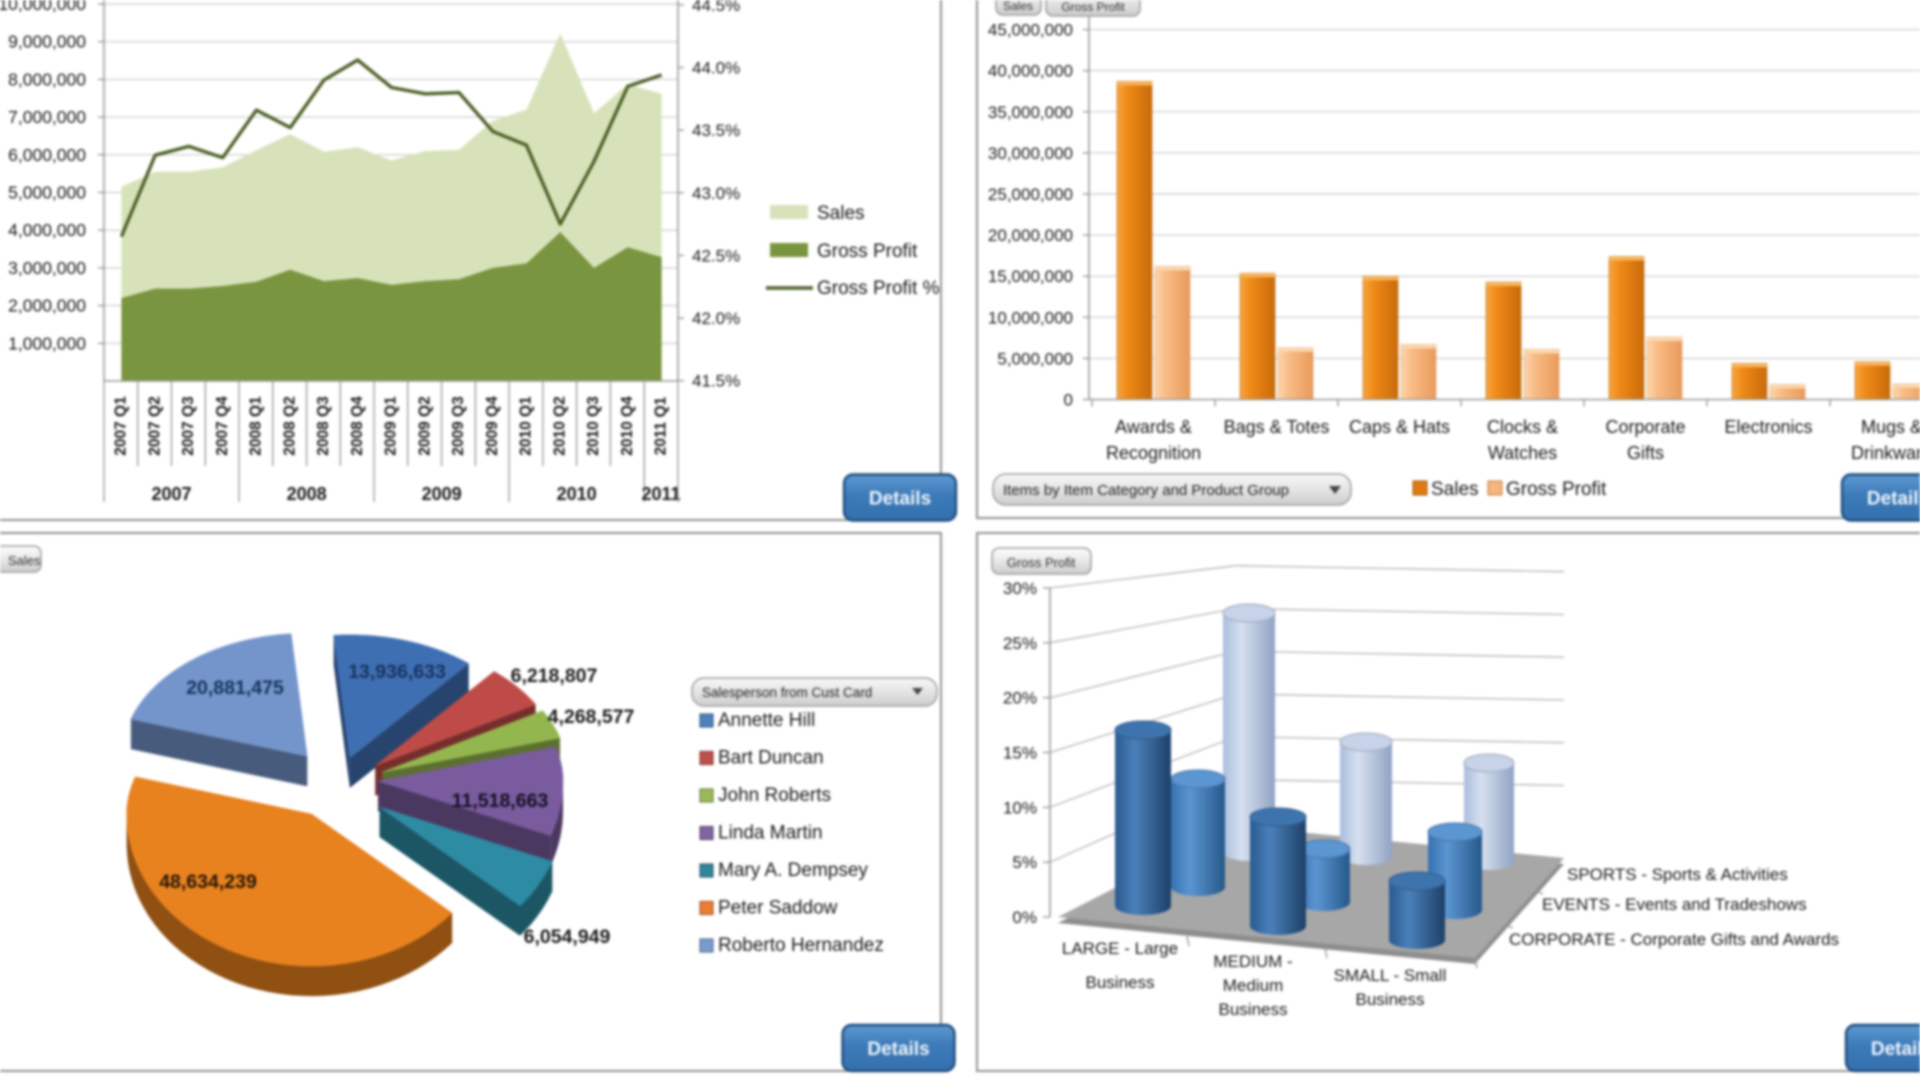  Describe the element at coordinates (1253, 985) in the screenshot. I see `svg-text: Medium` at that location.